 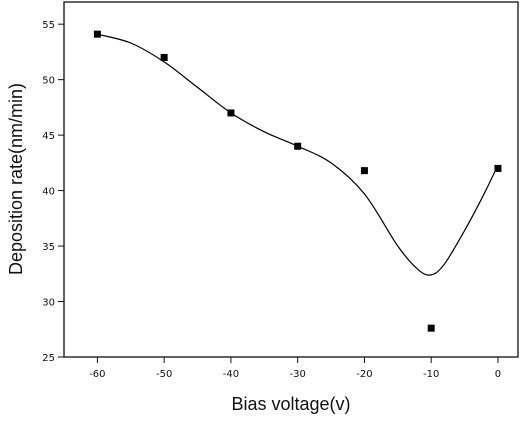 What do you see at coordinates (48, 358) in the screenshot?
I see `y-tick-label: 25` at bounding box center [48, 358].